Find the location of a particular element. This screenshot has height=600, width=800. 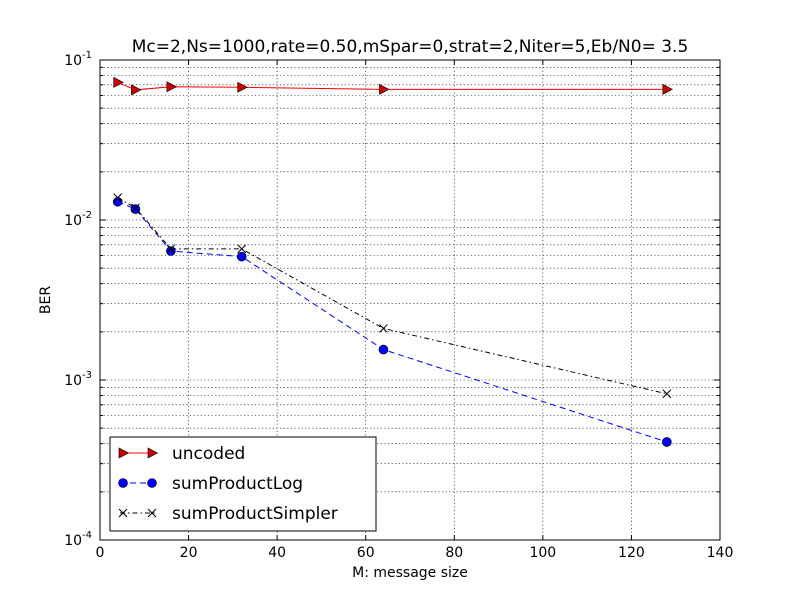

x-tick-label: 20 is located at coordinates (189, 553).